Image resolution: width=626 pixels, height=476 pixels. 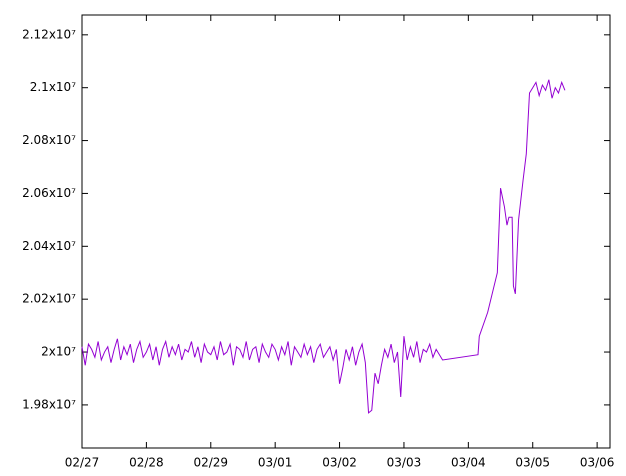 What do you see at coordinates (49, 404) in the screenshot?
I see `y-tick-label: 1.98x10⁷` at bounding box center [49, 404].